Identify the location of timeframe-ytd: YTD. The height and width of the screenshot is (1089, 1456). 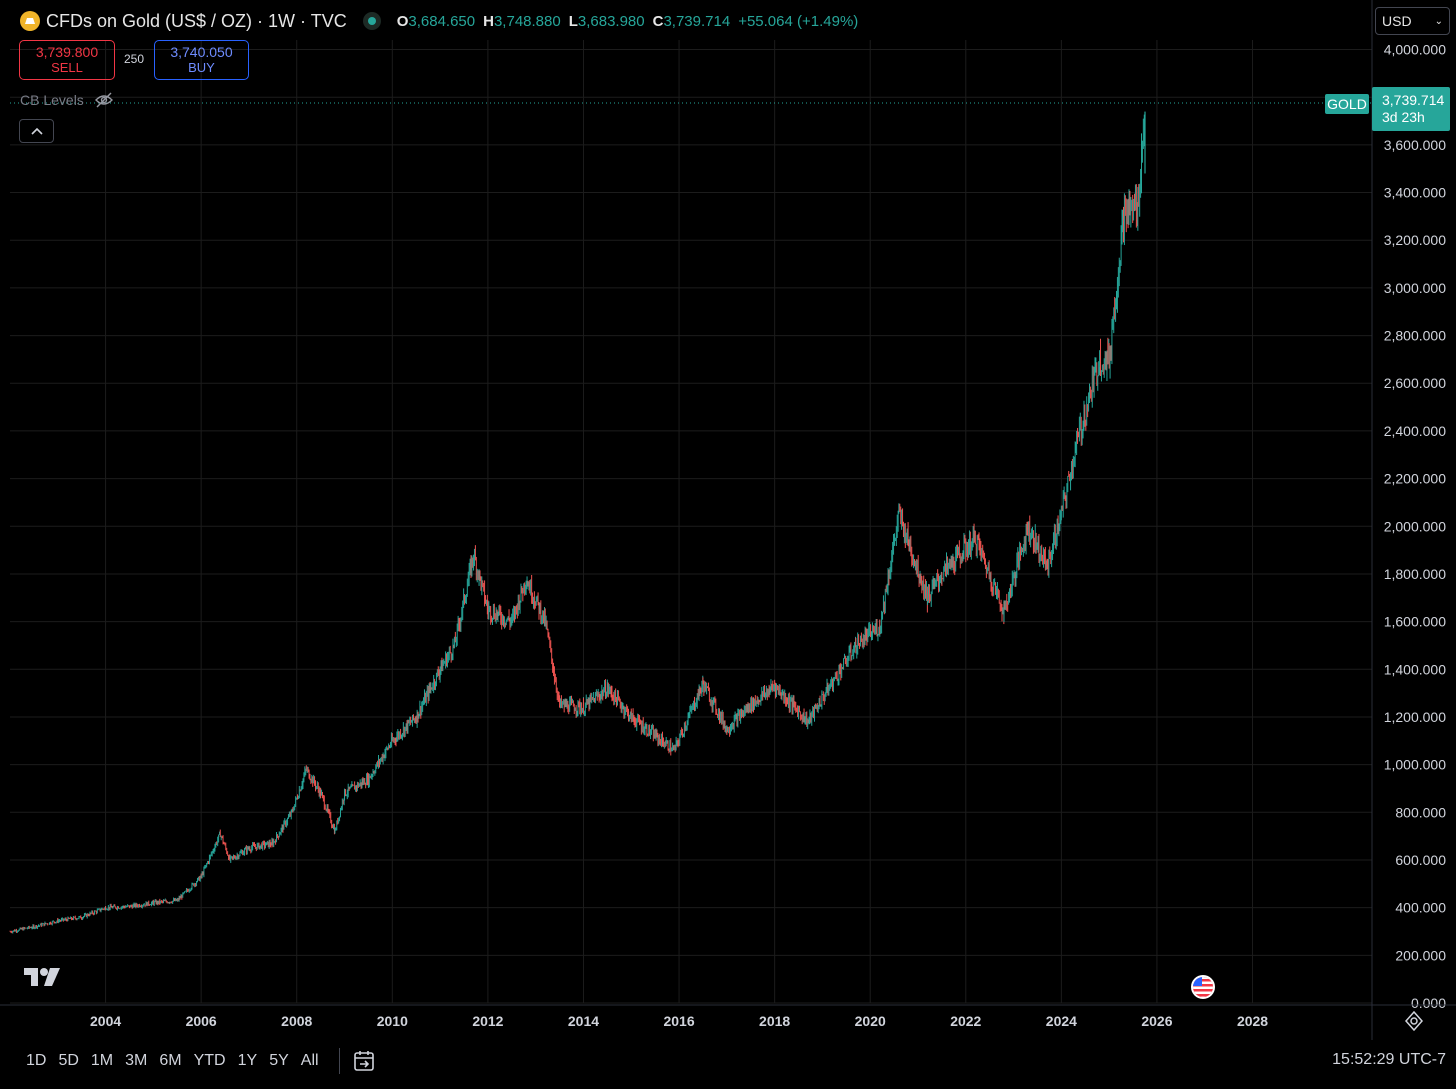
(209, 1060).